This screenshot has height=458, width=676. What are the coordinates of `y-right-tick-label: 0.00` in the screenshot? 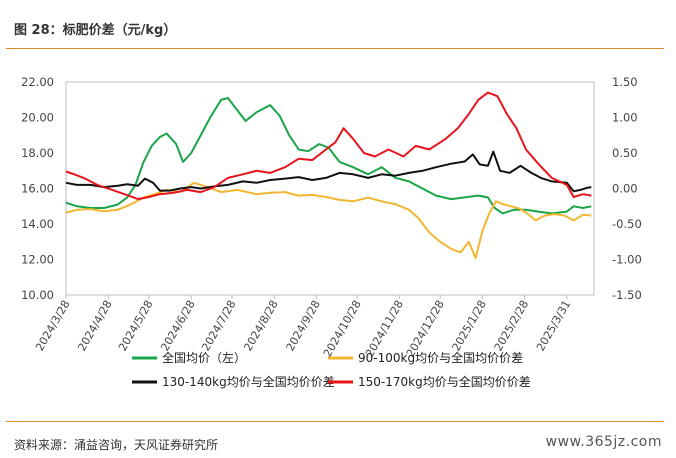 It's located at (625, 189).